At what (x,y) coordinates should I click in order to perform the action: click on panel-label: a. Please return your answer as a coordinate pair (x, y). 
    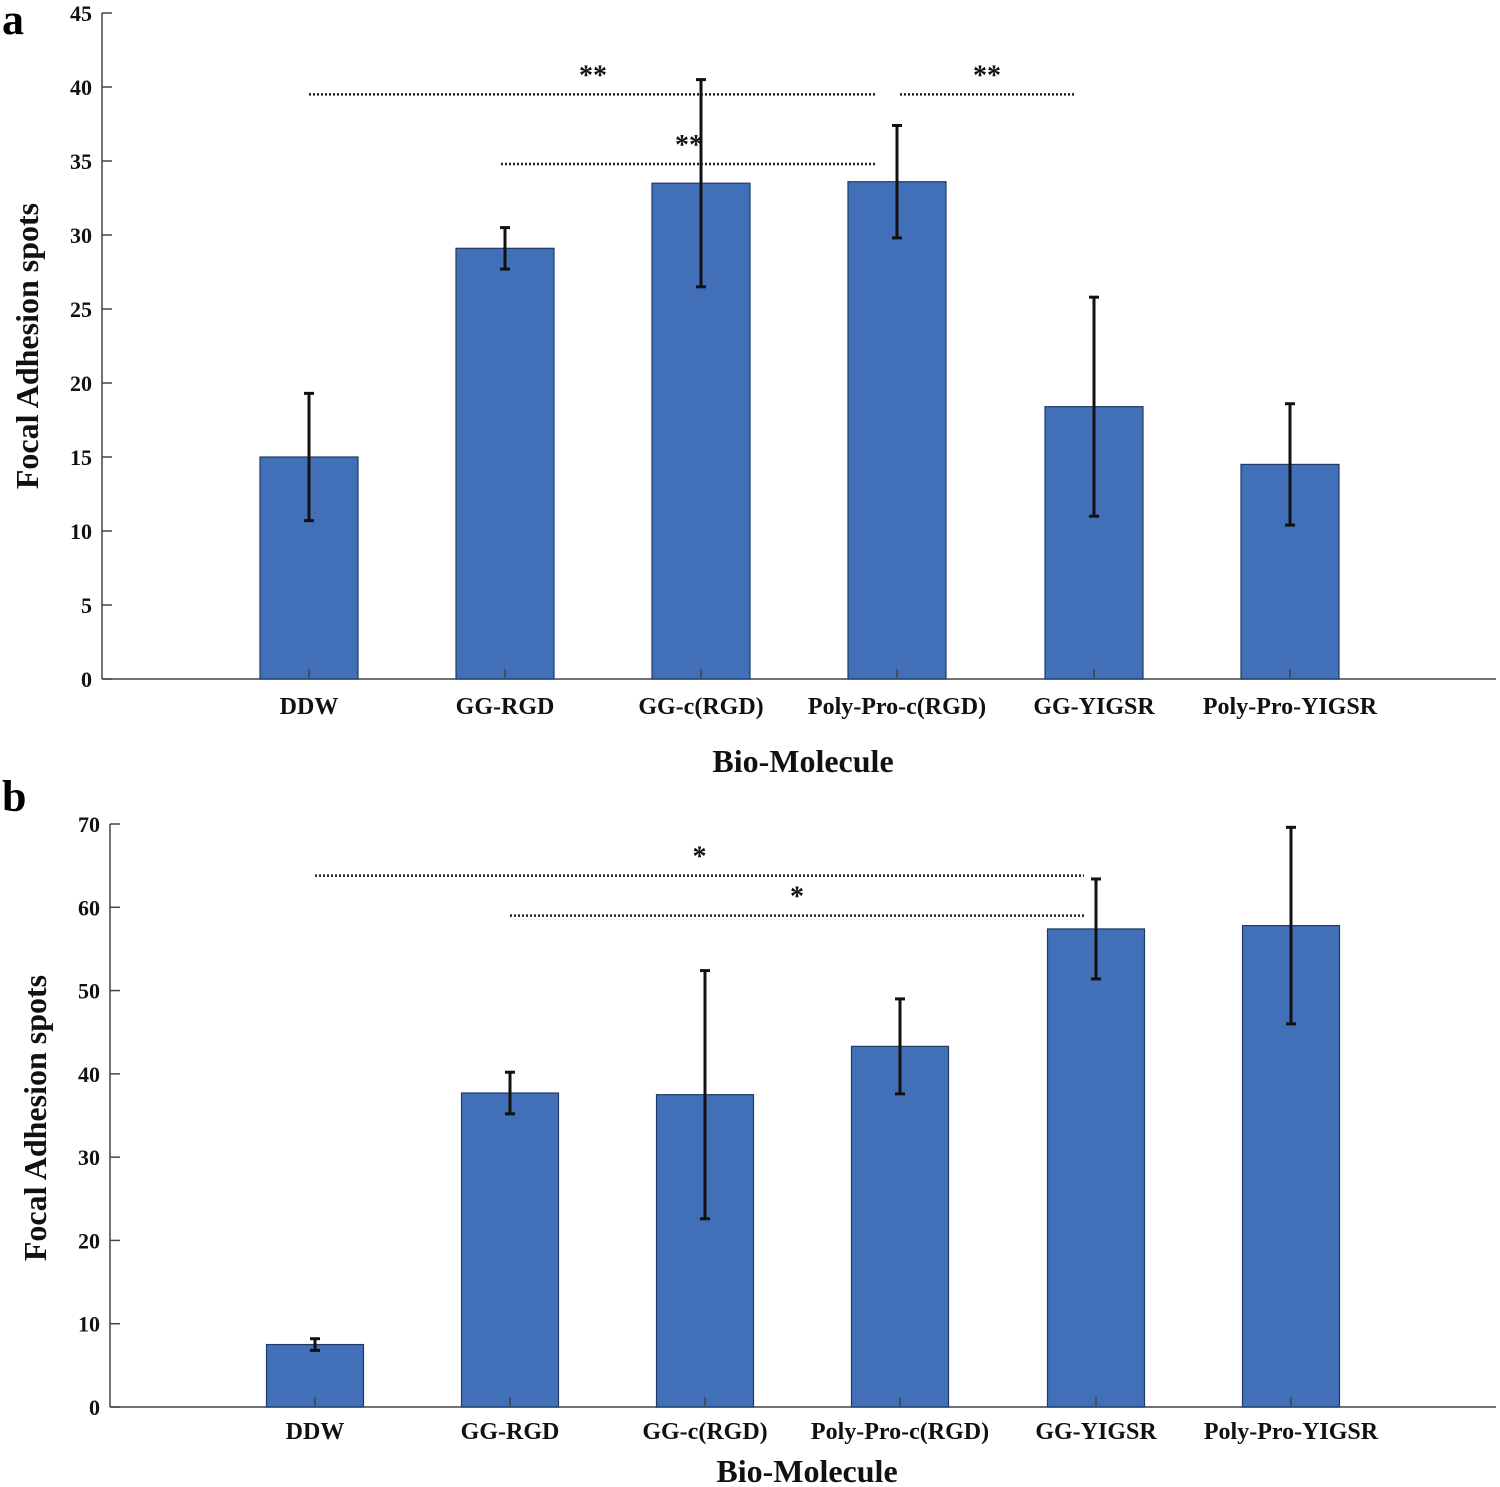
    Looking at the image, I should click on (13, 22).